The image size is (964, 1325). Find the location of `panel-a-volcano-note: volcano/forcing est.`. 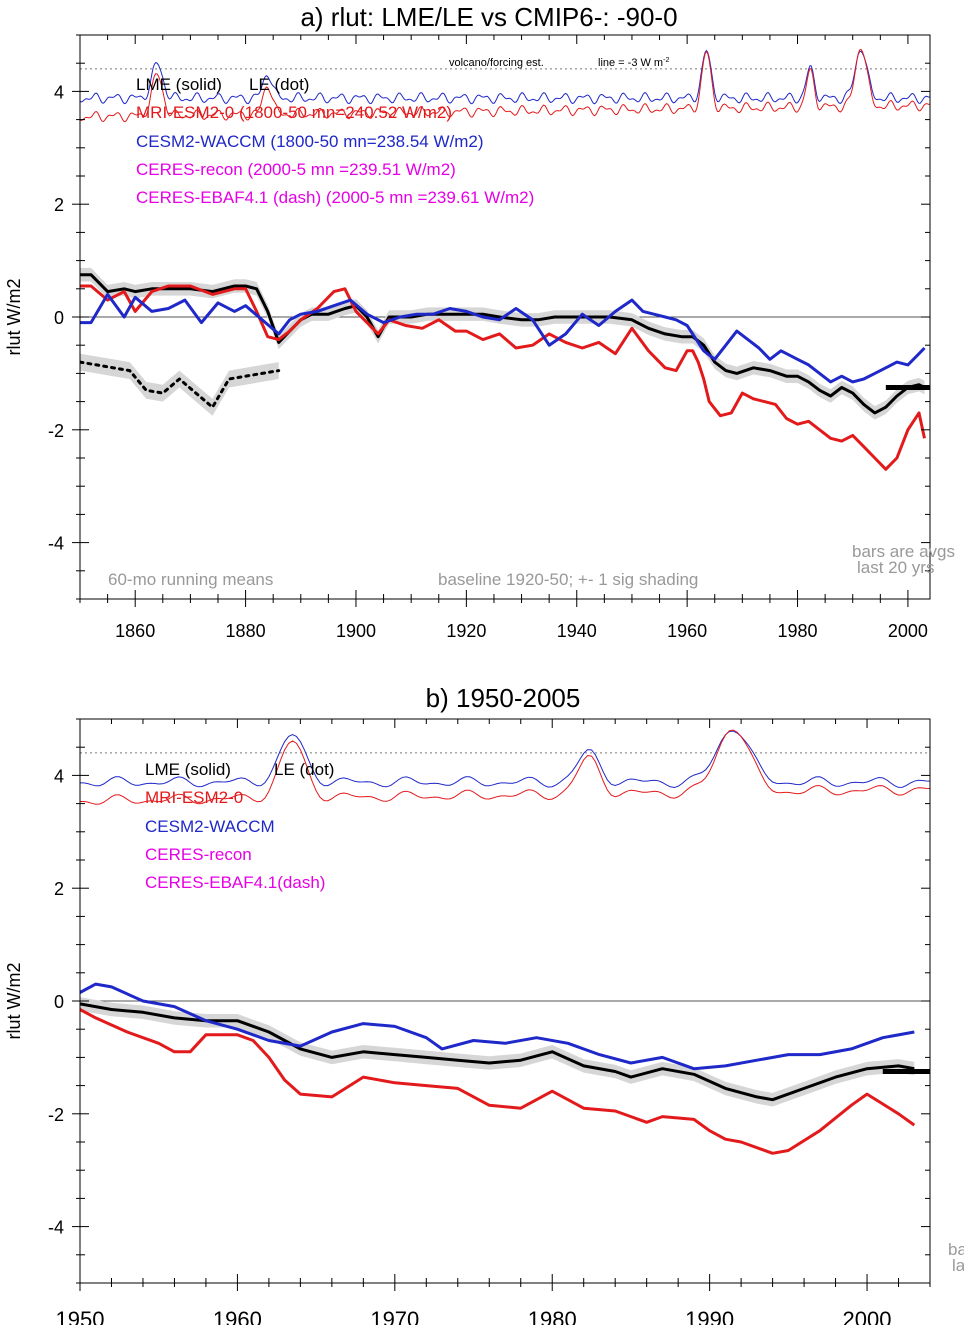

panel-a-volcano-note: volcano/forcing est. is located at coordinates (496, 63).